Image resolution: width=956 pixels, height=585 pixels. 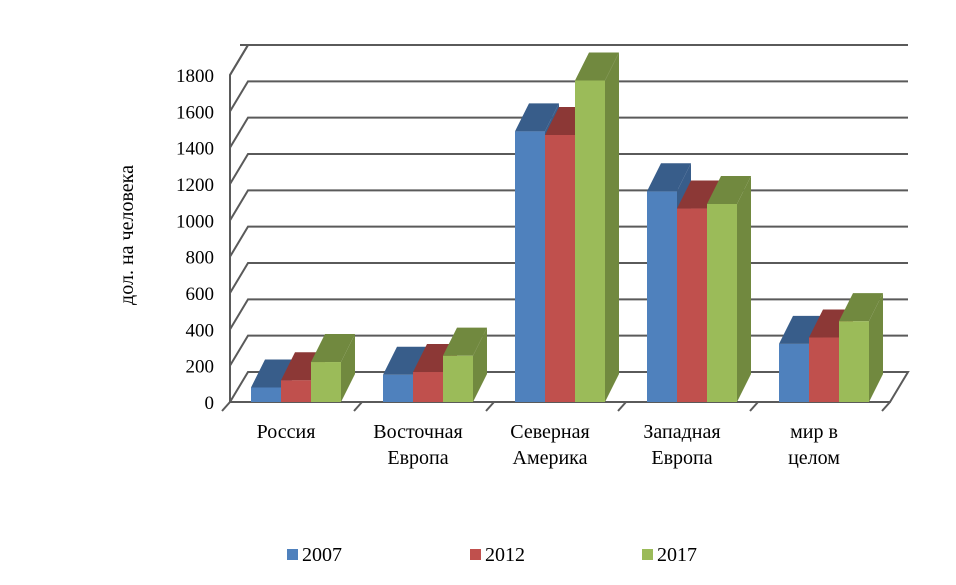 I want to click on y-tick-label: 200, so click(x=200, y=367).